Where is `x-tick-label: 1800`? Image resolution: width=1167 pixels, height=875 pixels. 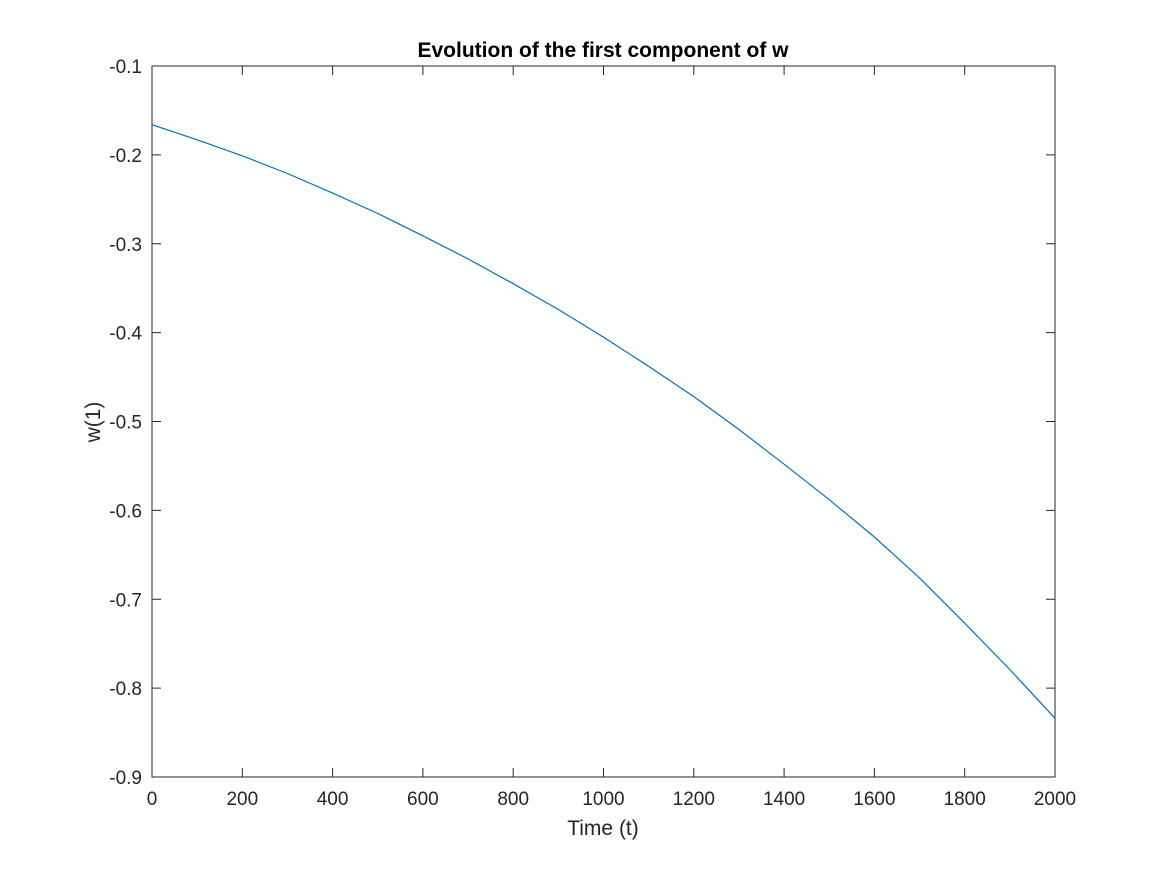
x-tick-label: 1800 is located at coordinates (965, 799).